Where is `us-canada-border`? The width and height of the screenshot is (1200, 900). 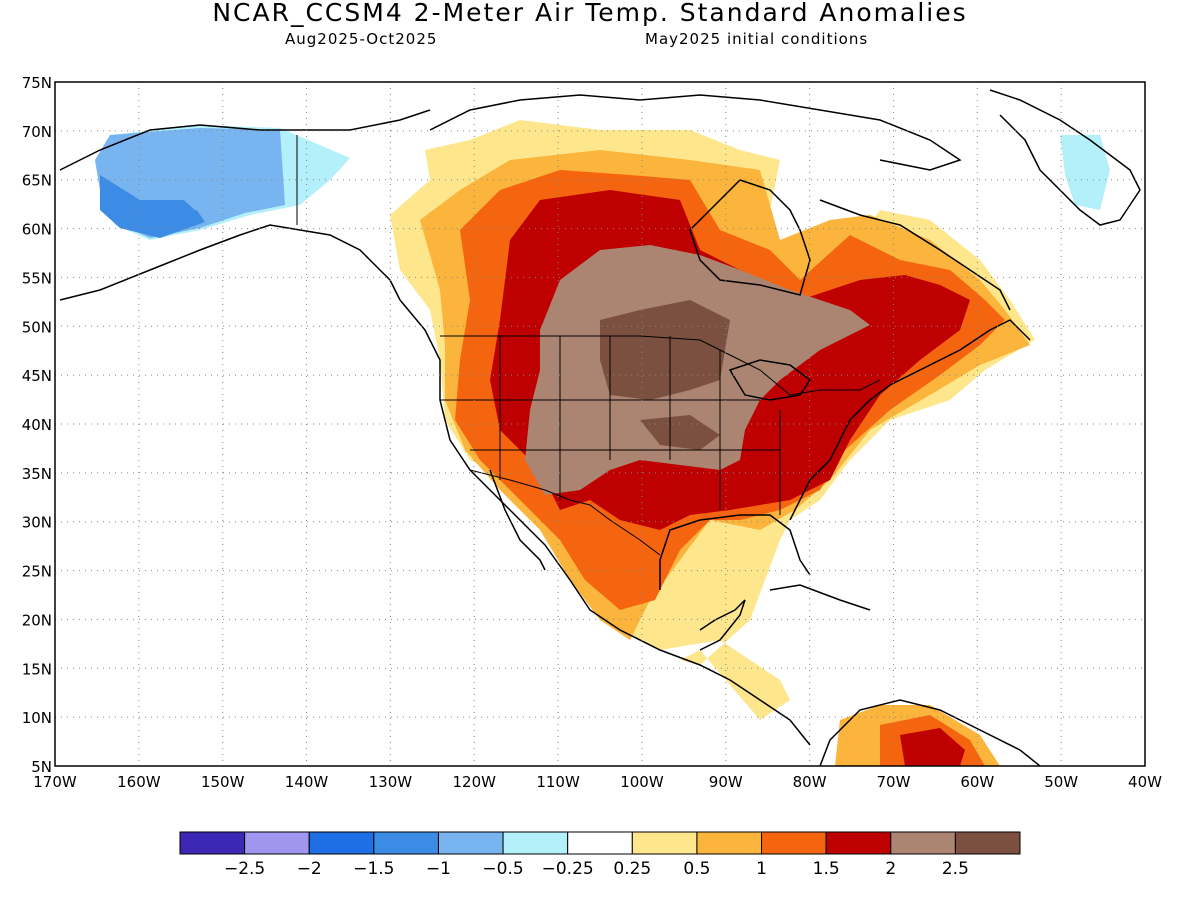
us-canada-border is located at coordinates (660, 365).